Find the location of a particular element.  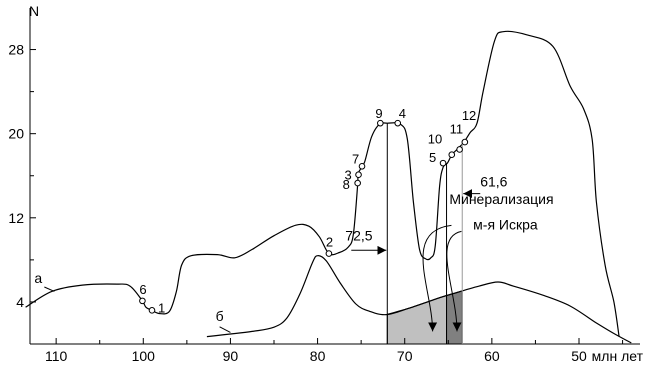

point-label-4: 4 is located at coordinates (402, 113).